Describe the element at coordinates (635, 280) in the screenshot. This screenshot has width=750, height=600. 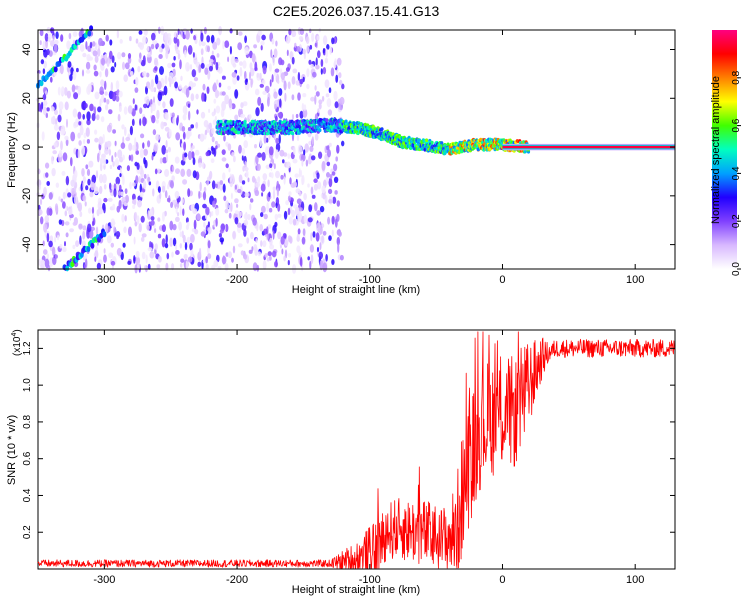
I see `top-x-tick-label: 100` at that location.